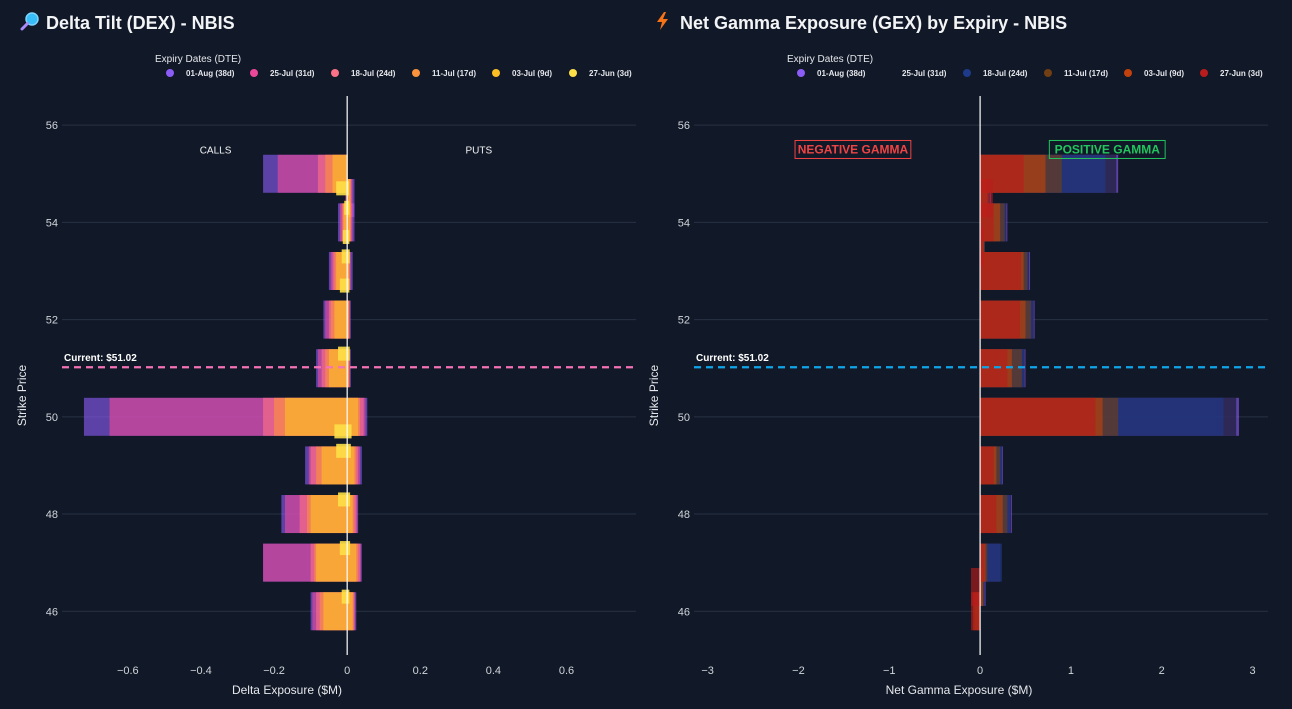  What do you see at coordinates (1252, 671) in the screenshot?
I see `x-tick-label: 3` at bounding box center [1252, 671].